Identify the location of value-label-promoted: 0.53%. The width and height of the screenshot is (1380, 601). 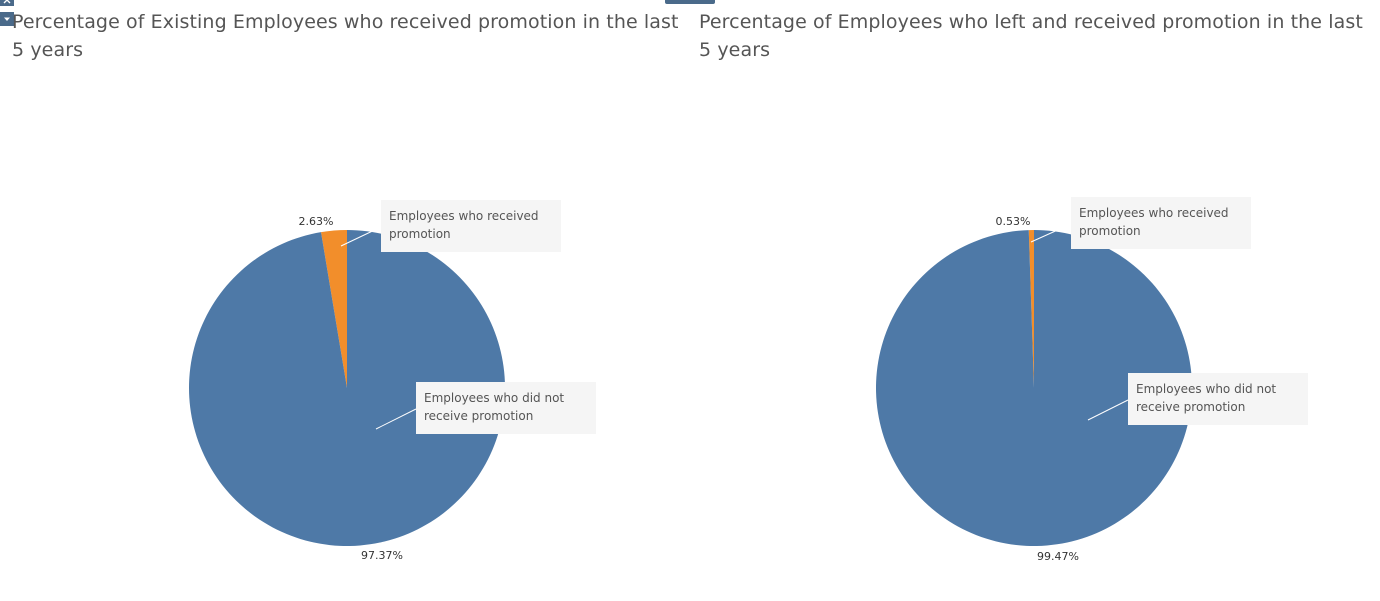
(1013, 221).